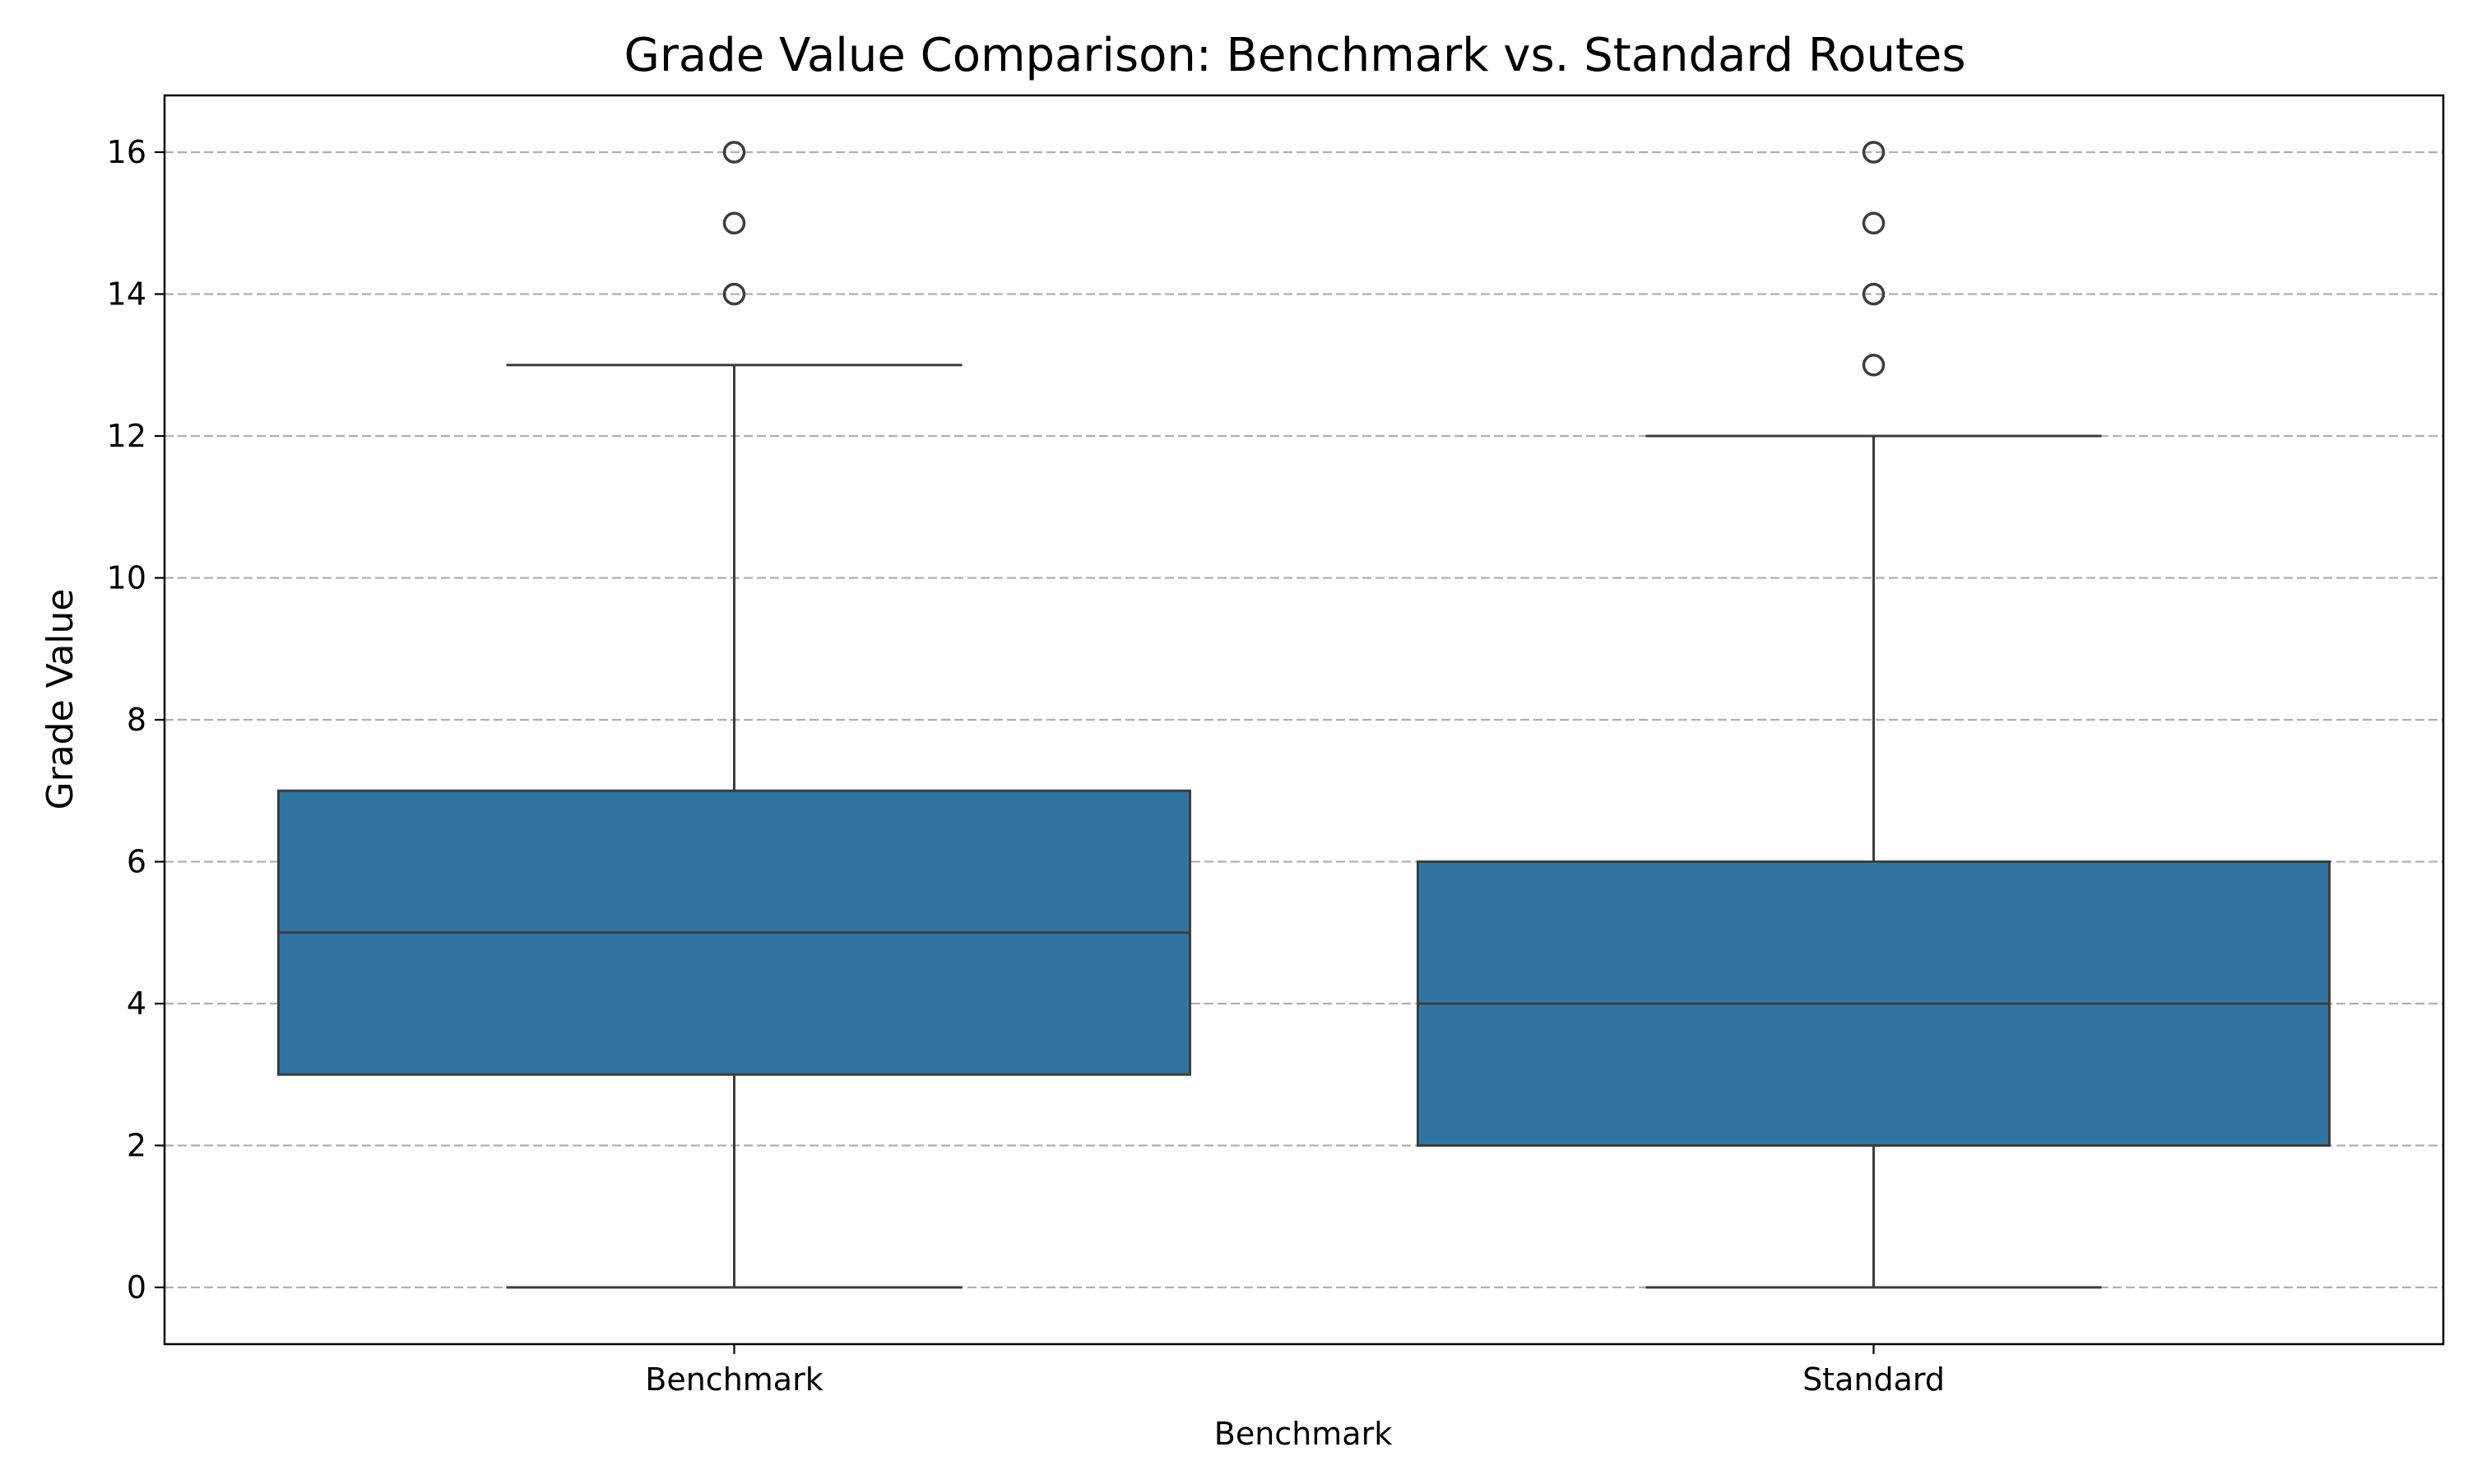  Describe the element at coordinates (136, 862) in the screenshot. I see `y-tick-label: 6` at that location.